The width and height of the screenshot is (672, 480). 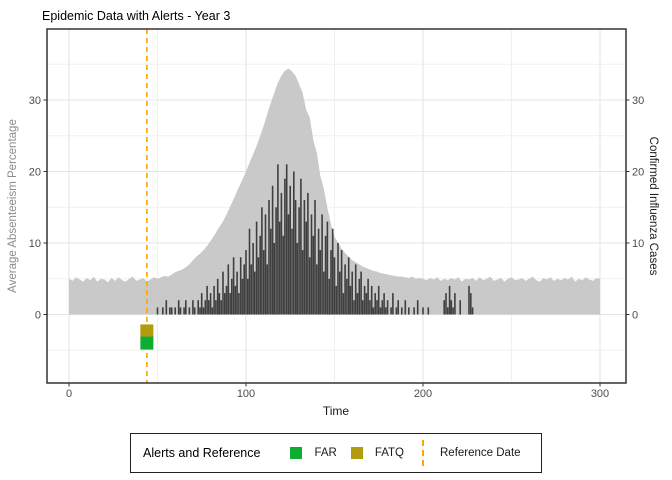 What do you see at coordinates (653, 206) in the screenshot?
I see `y-axis-title-right: Confirmed Influenza Cases` at bounding box center [653, 206].